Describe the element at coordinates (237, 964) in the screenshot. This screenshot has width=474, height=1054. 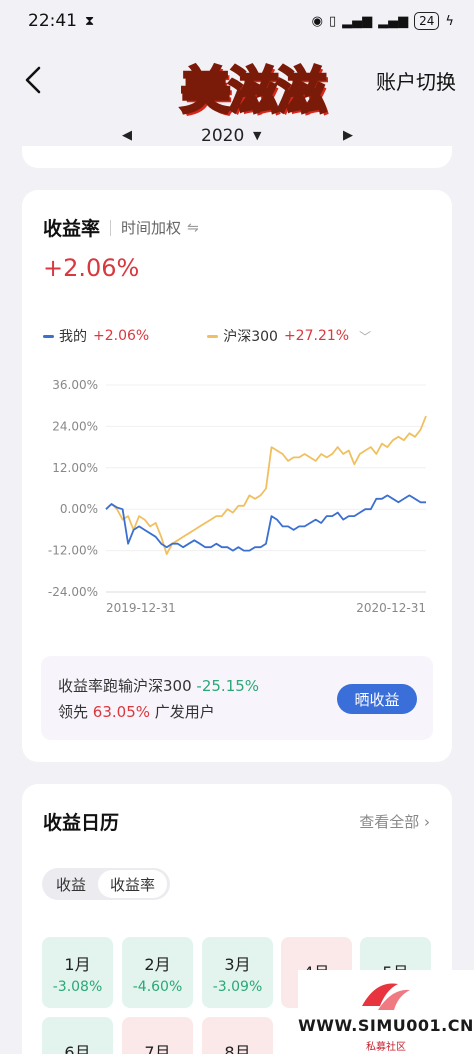
I see `month-name: 3月` at that location.